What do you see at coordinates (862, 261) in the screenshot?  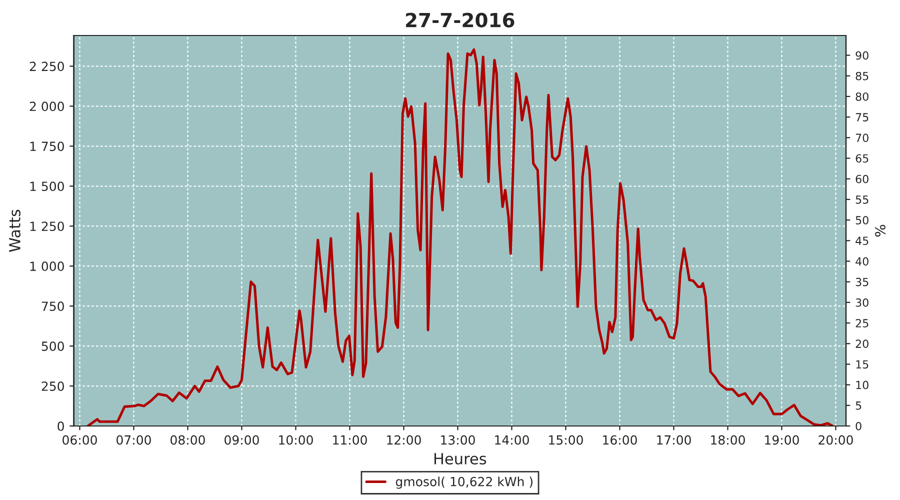 I see `y2-tick-label: 40` at bounding box center [862, 261].